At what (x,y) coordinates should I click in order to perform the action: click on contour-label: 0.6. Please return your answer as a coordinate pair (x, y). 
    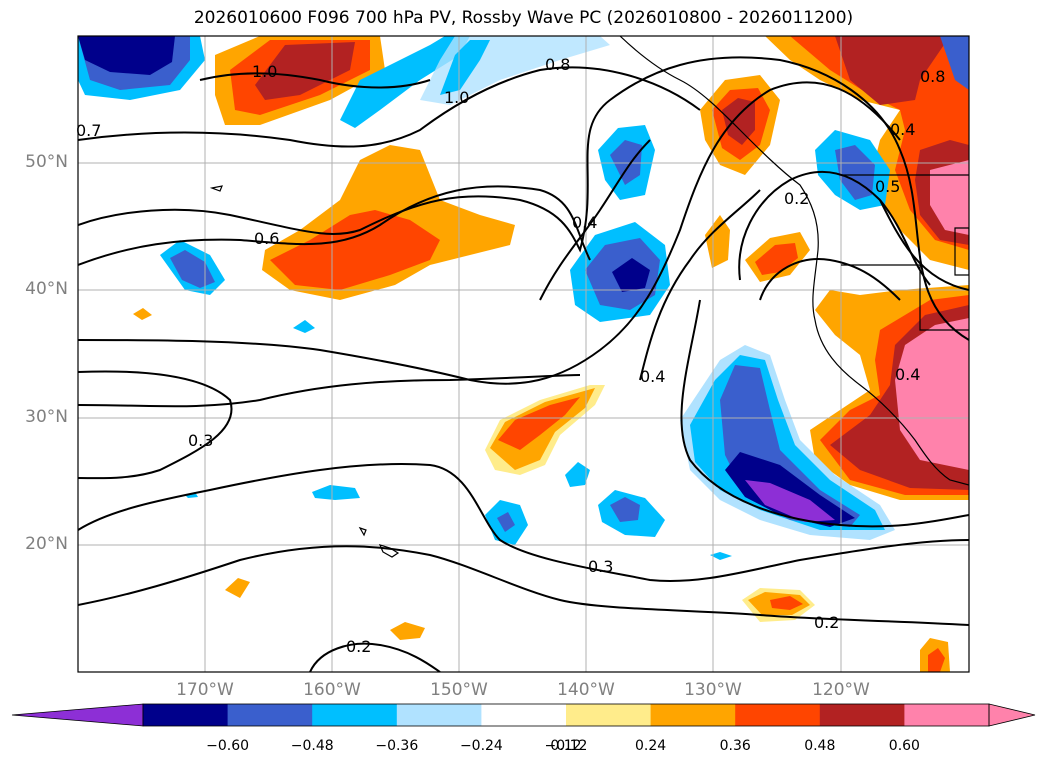
    Looking at the image, I should click on (266, 238).